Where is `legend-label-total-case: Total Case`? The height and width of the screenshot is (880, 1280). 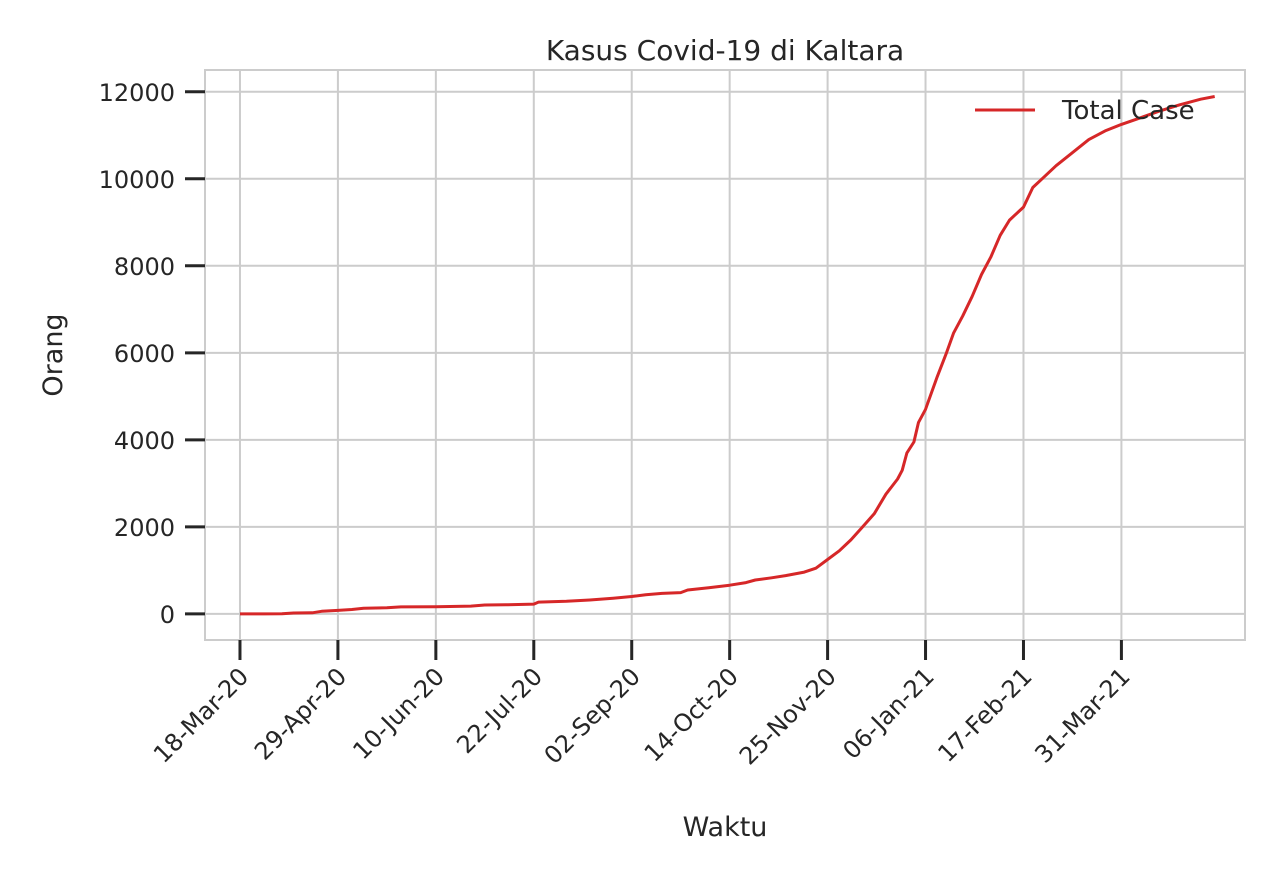
legend-label-total-case: Total Case is located at coordinates (1128, 111).